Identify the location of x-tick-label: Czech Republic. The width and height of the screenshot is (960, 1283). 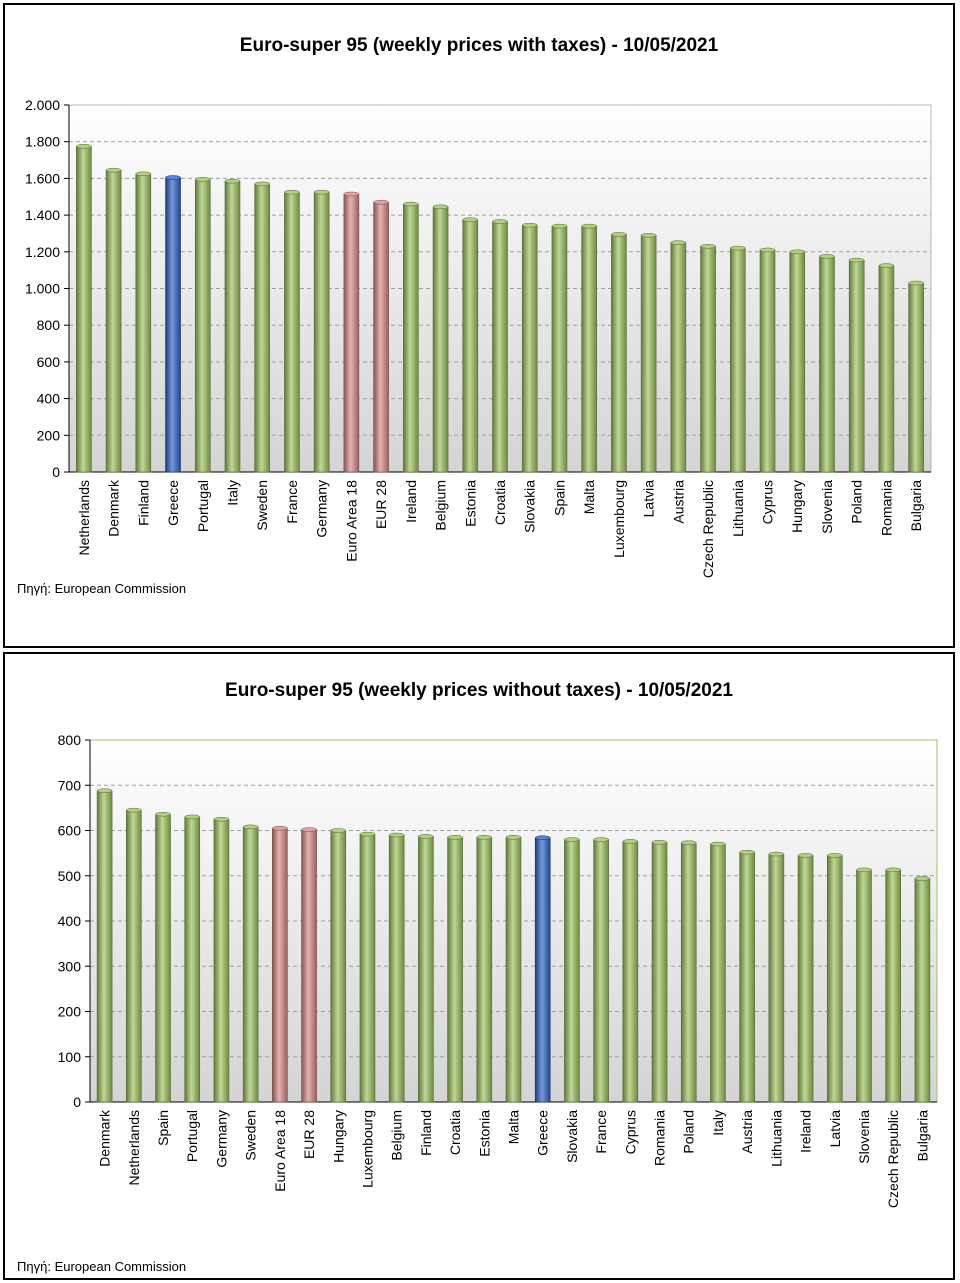
(893, 1159).